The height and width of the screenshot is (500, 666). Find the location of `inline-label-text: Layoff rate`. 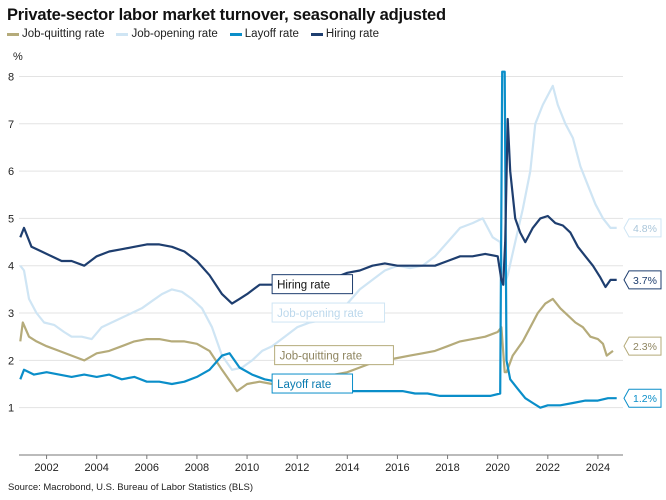

inline-label-text: Layoff rate is located at coordinates (304, 385).